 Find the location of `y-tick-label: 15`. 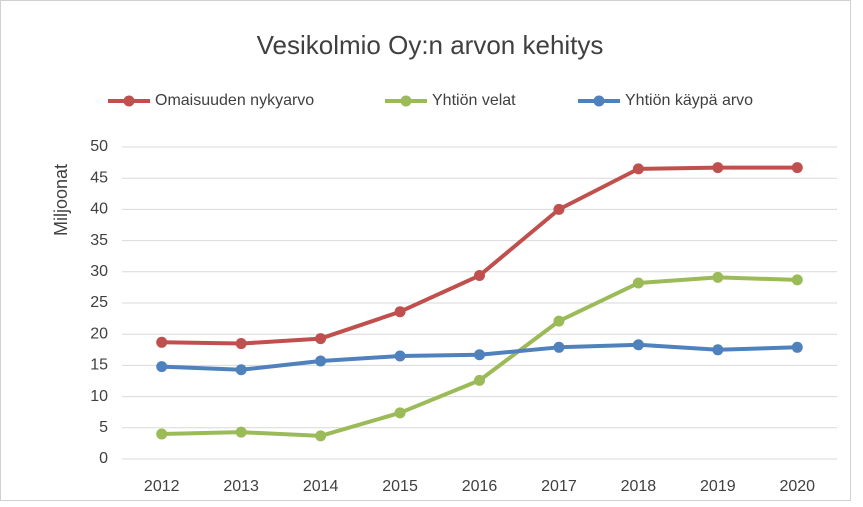

y-tick-label: 15 is located at coordinates (99, 365).